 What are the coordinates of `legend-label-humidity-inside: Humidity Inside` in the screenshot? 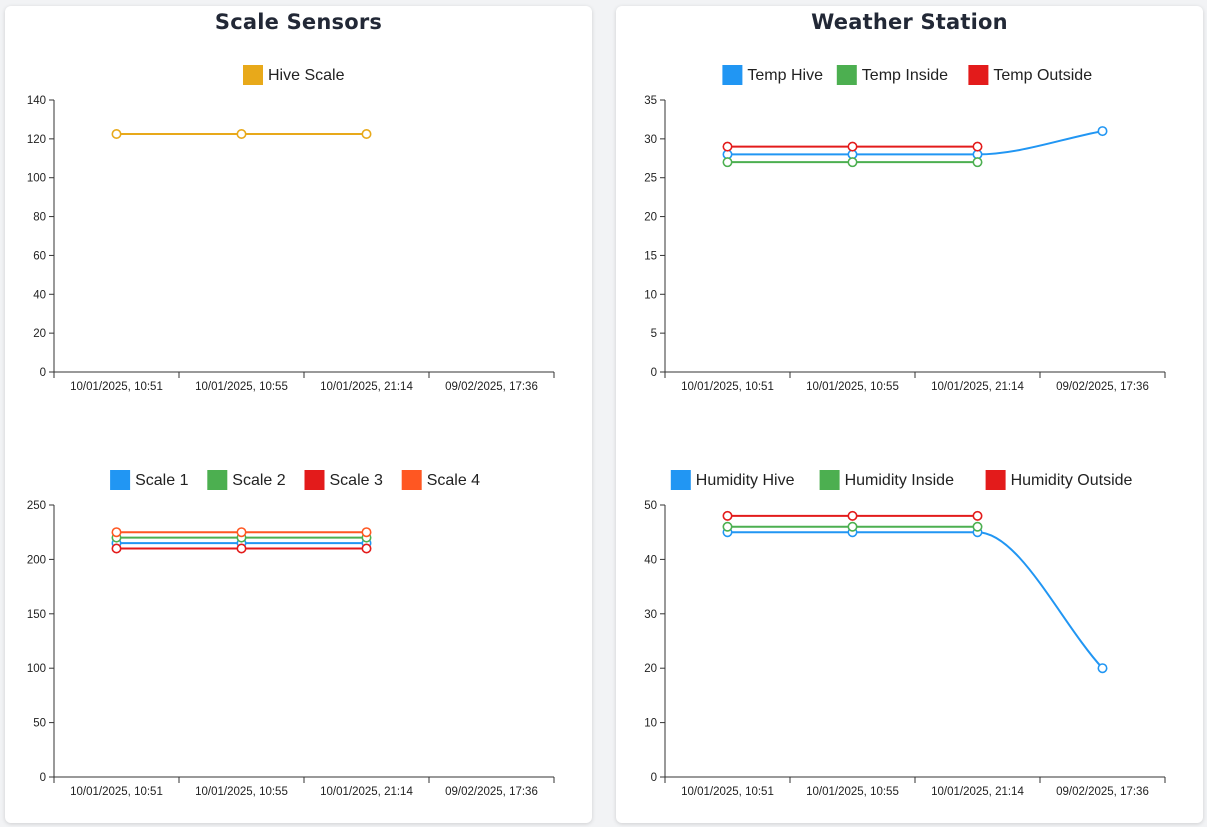 It's located at (899, 480).